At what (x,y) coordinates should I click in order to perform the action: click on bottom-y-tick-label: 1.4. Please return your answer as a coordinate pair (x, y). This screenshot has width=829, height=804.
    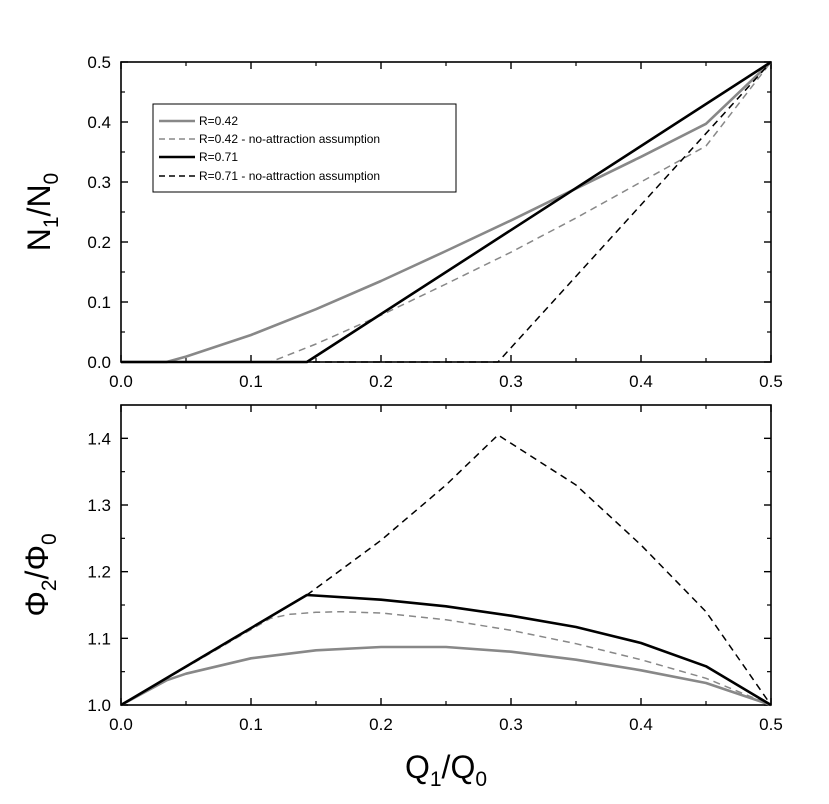
    Looking at the image, I should click on (99, 438).